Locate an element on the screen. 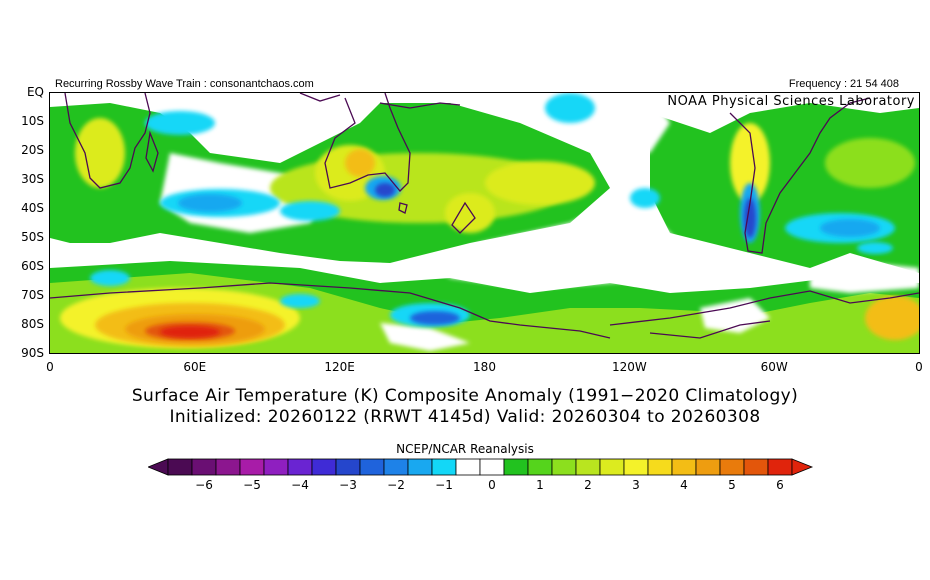 Image resolution: width=930 pixels, height=580 pixels. colorbar is located at coordinates (481, 467).